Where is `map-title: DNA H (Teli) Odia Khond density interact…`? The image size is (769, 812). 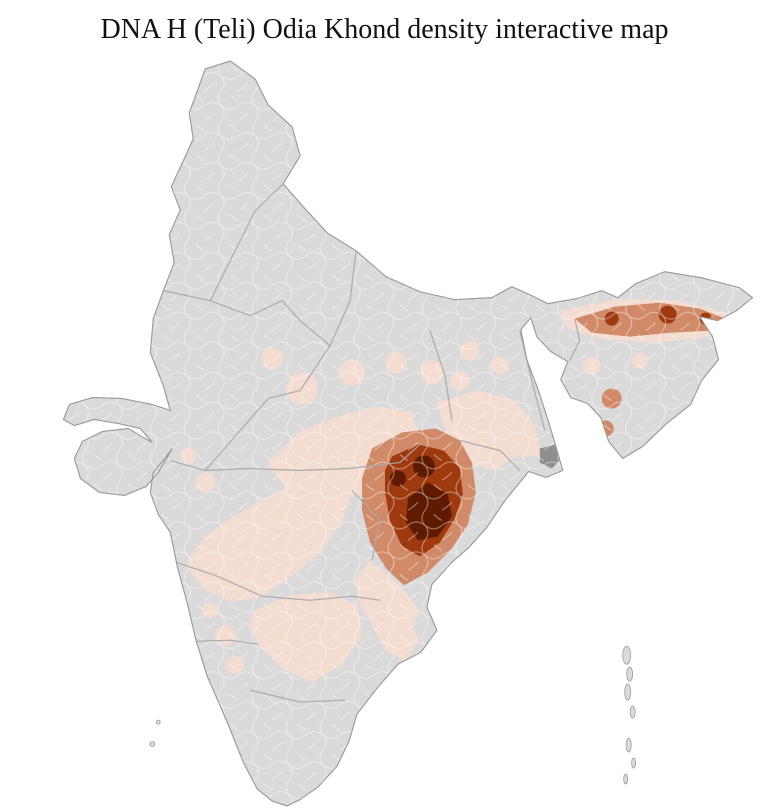 map-title: DNA H (Teli) Odia Khond density interact… is located at coordinates (384, 29).